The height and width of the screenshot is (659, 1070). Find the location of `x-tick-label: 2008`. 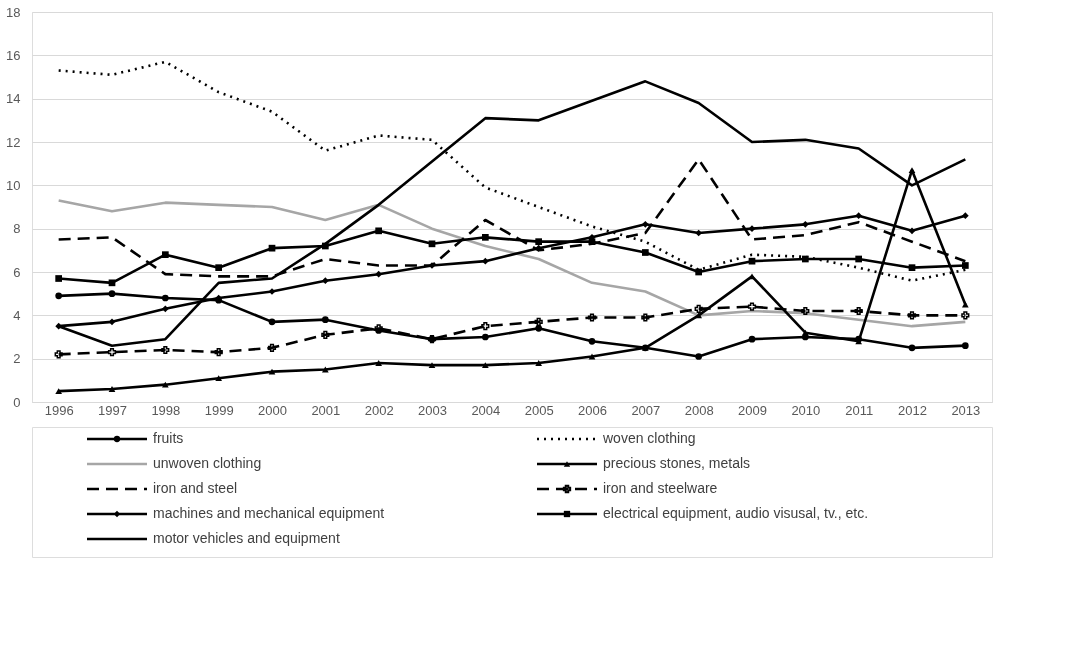

x-tick-label: 2008 is located at coordinates (699, 410).